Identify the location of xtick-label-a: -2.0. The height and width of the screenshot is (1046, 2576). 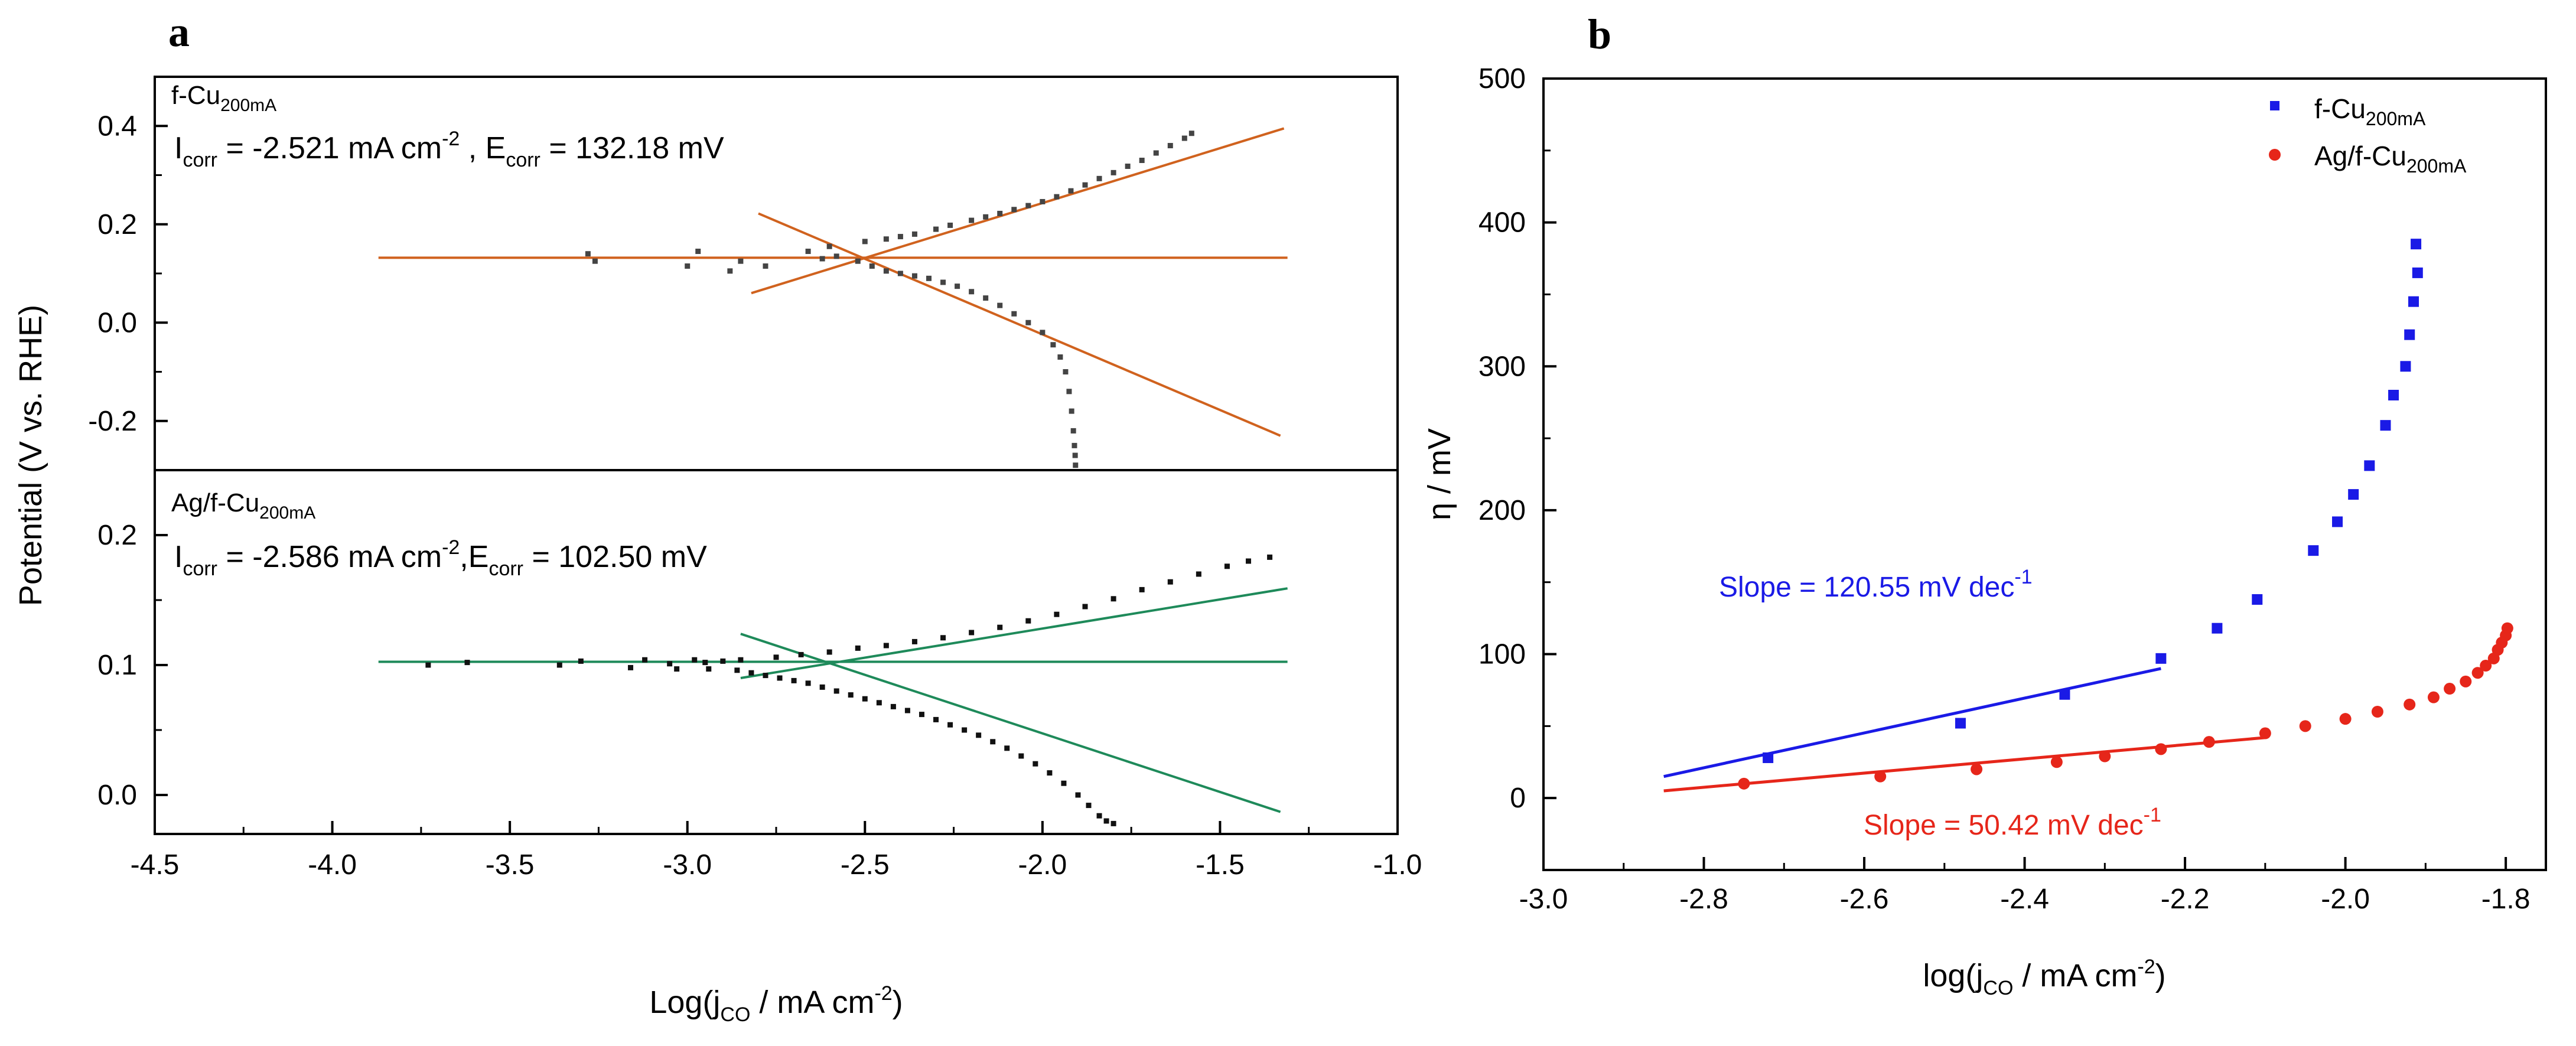
(1042, 865).